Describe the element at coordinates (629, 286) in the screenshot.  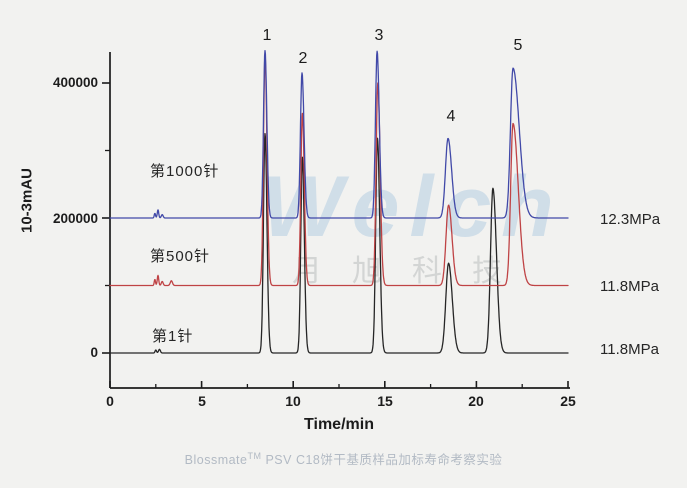
I see `pressure-label-red-trace: 11.8MPa` at that location.